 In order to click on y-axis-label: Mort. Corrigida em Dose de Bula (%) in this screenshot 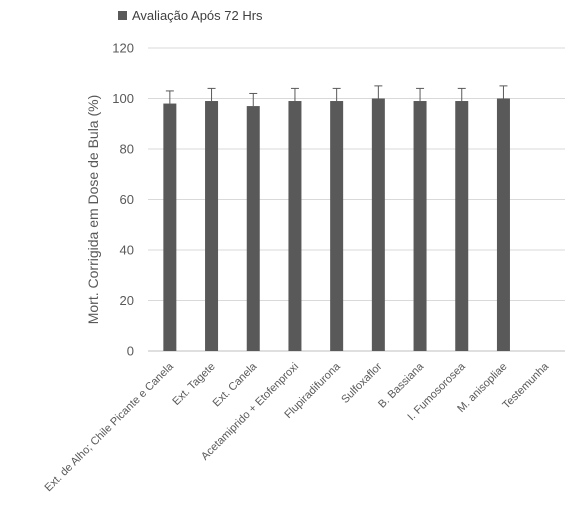, I will do `click(93, 210)`.